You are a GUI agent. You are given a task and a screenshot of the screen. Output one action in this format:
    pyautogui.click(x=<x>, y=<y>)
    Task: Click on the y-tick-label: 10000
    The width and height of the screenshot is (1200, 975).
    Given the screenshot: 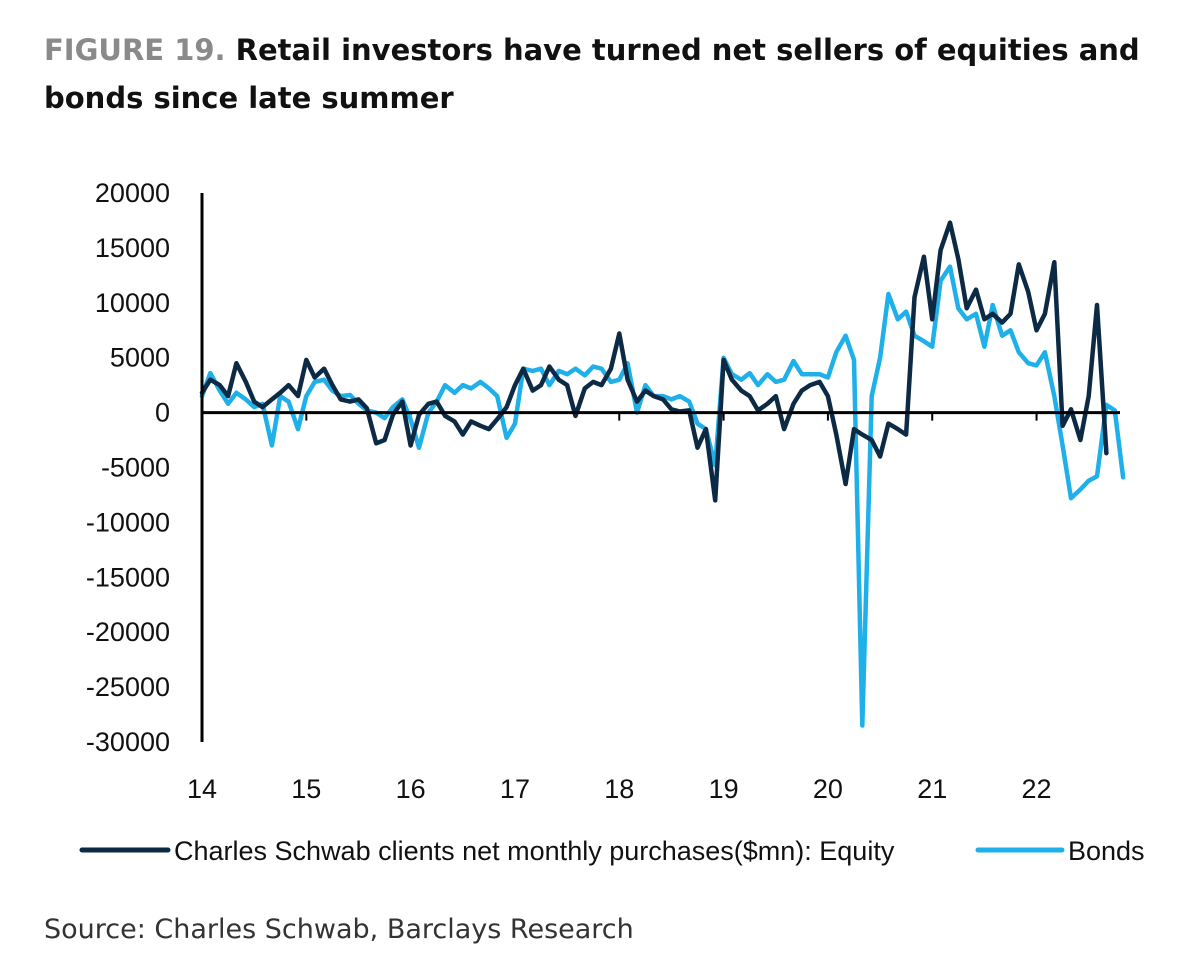 What is the action you would take?
    pyautogui.click(x=132, y=303)
    